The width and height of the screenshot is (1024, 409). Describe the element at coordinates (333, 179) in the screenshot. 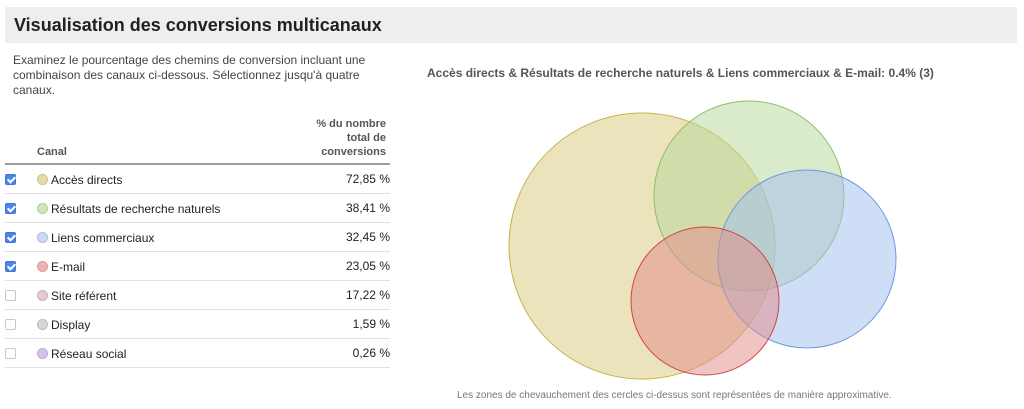

I see `channel-percent: 72,85 %` at that location.